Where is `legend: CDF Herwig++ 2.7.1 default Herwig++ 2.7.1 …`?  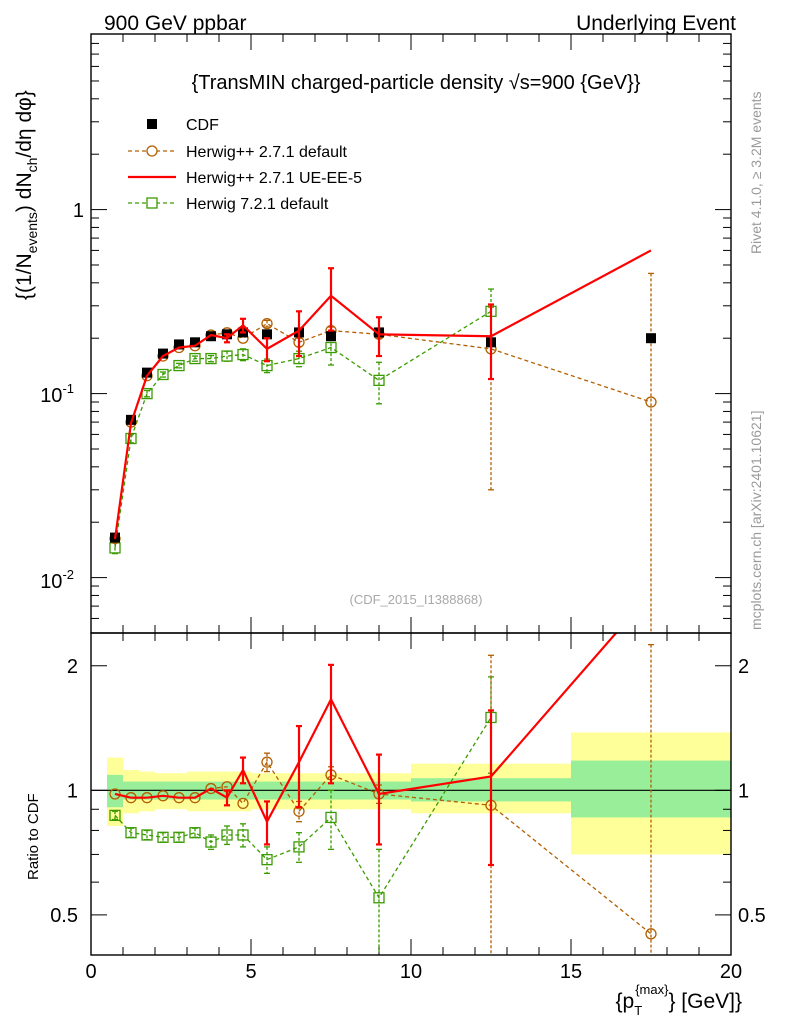
legend: CDF Herwig++ 2.7.1 default Herwig++ 2.7.1 … is located at coordinates (245, 165).